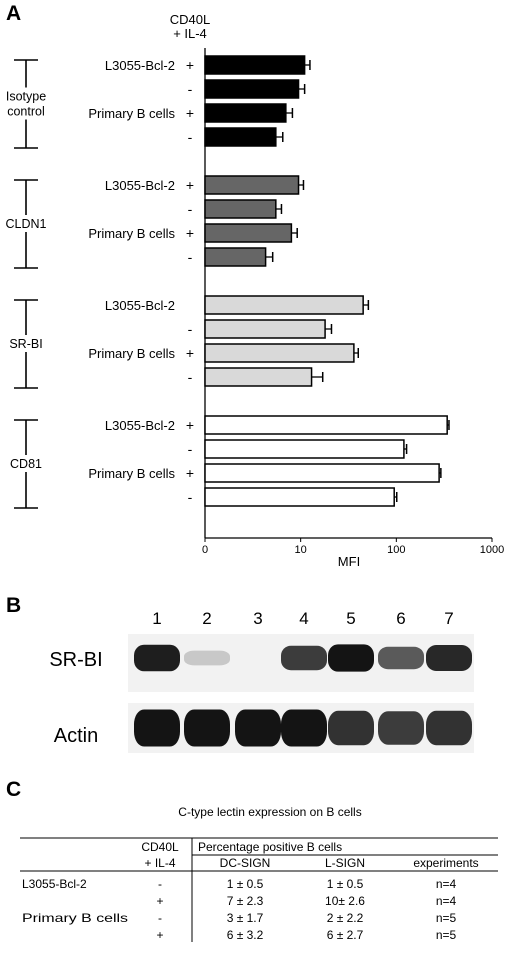 The width and height of the screenshot is (520, 953). What do you see at coordinates (26, 112) in the screenshot?
I see `group-label: control` at bounding box center [26, 112].